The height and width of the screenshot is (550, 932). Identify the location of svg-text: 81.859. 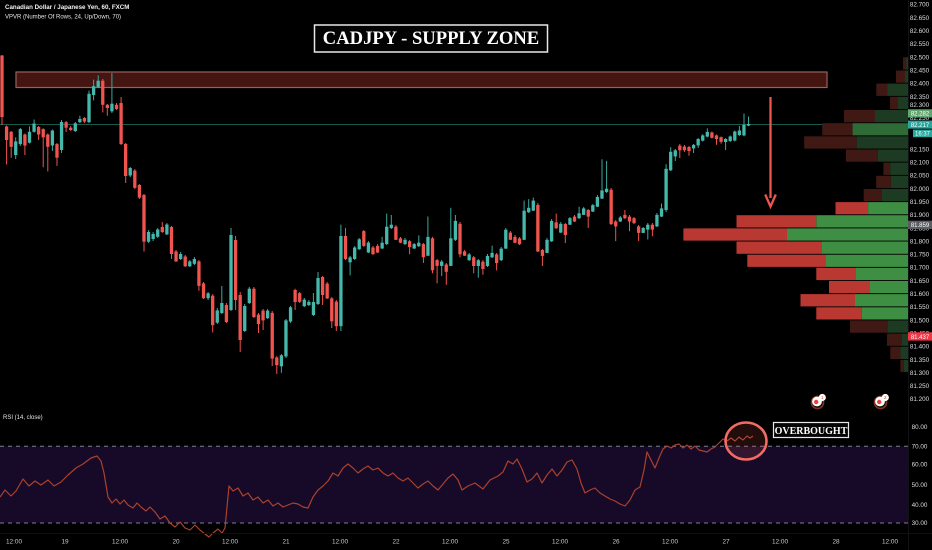
(920, 226).